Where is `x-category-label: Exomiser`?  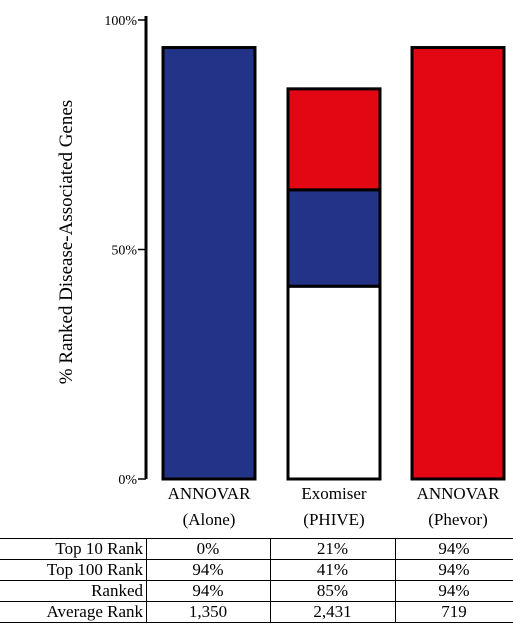
x-category-label: Exomiser is located at coordinates (333, 493).